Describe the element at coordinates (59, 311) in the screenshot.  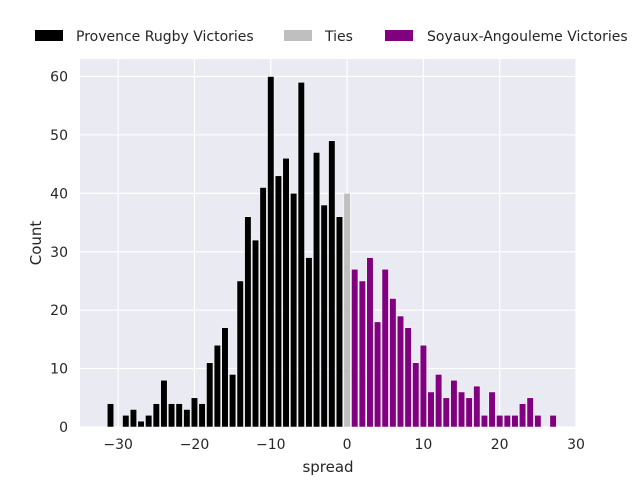
I see `y-tick-label: 20` at that location.